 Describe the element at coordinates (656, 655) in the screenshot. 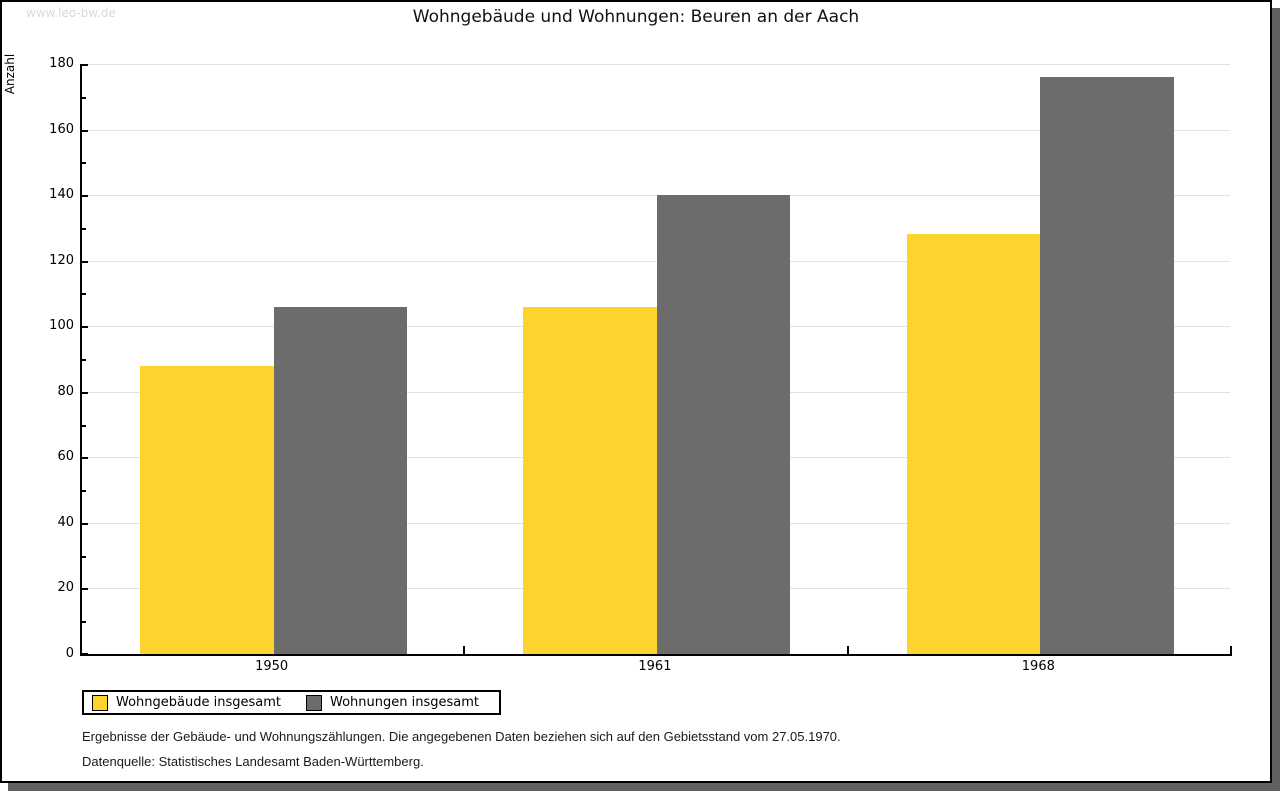

I see `x-axis-line` at that location.